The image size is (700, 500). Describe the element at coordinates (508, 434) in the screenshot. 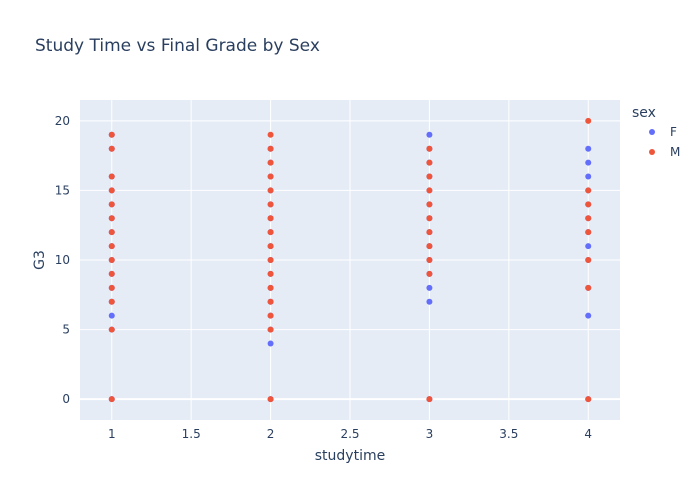

I see `x-tick-label: 3.5` at that location.